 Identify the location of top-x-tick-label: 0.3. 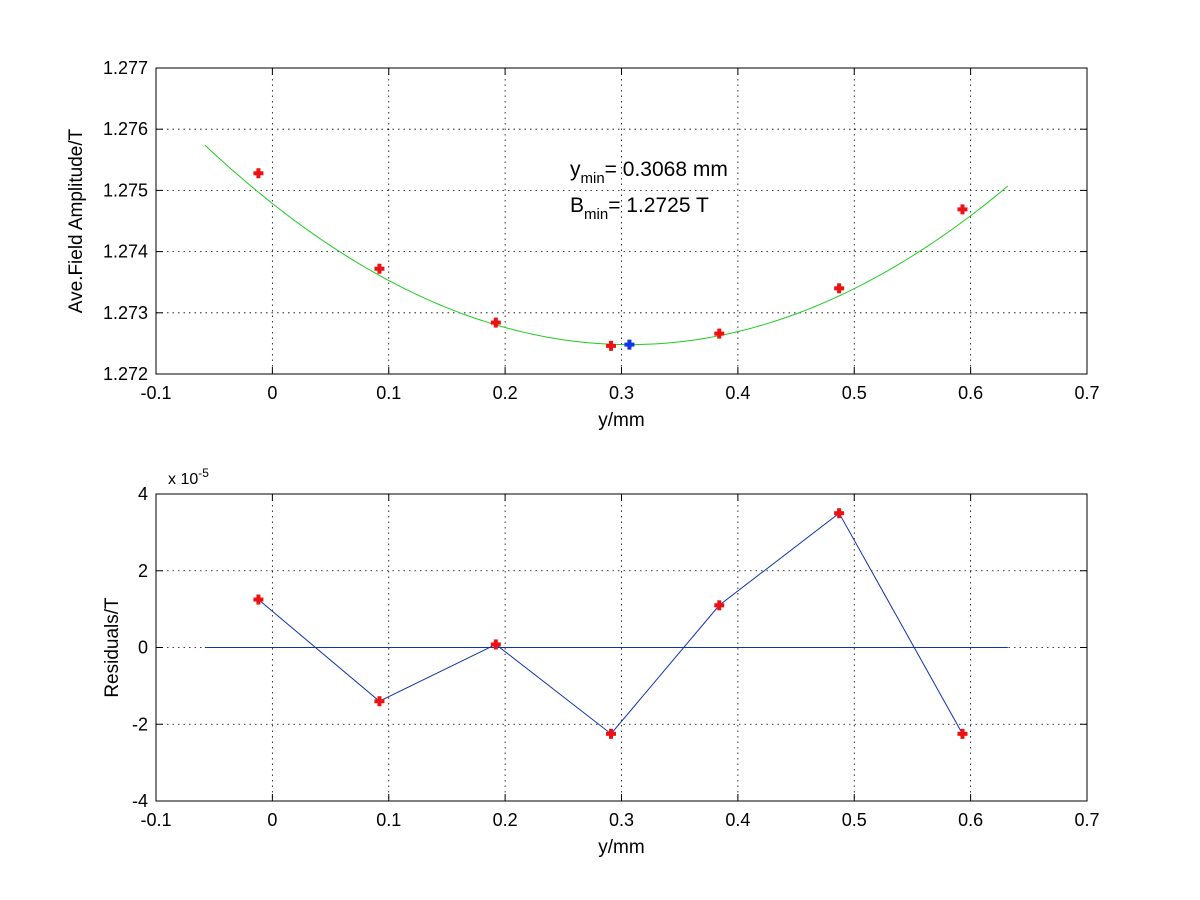
(621, 393).